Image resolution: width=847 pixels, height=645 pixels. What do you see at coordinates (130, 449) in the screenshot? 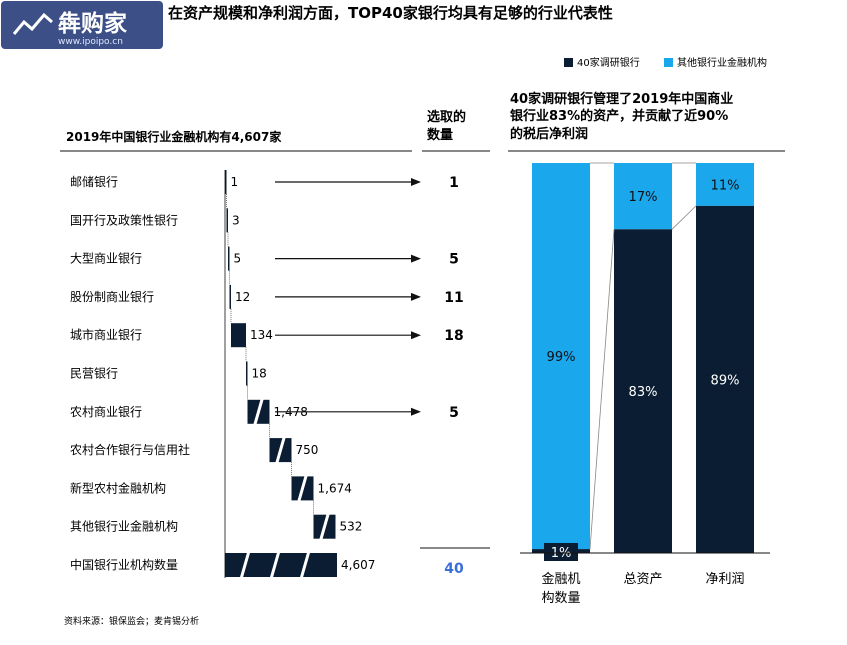
I see `category-label: 农村合作银行与信用社` at bounding box center [130, 449].